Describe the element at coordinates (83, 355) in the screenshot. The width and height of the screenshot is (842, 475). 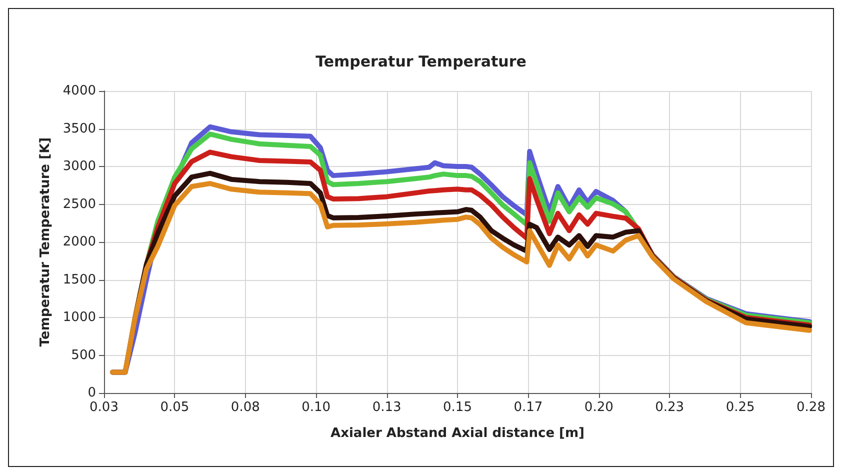
I see `y-tick-label: 500` at that location.